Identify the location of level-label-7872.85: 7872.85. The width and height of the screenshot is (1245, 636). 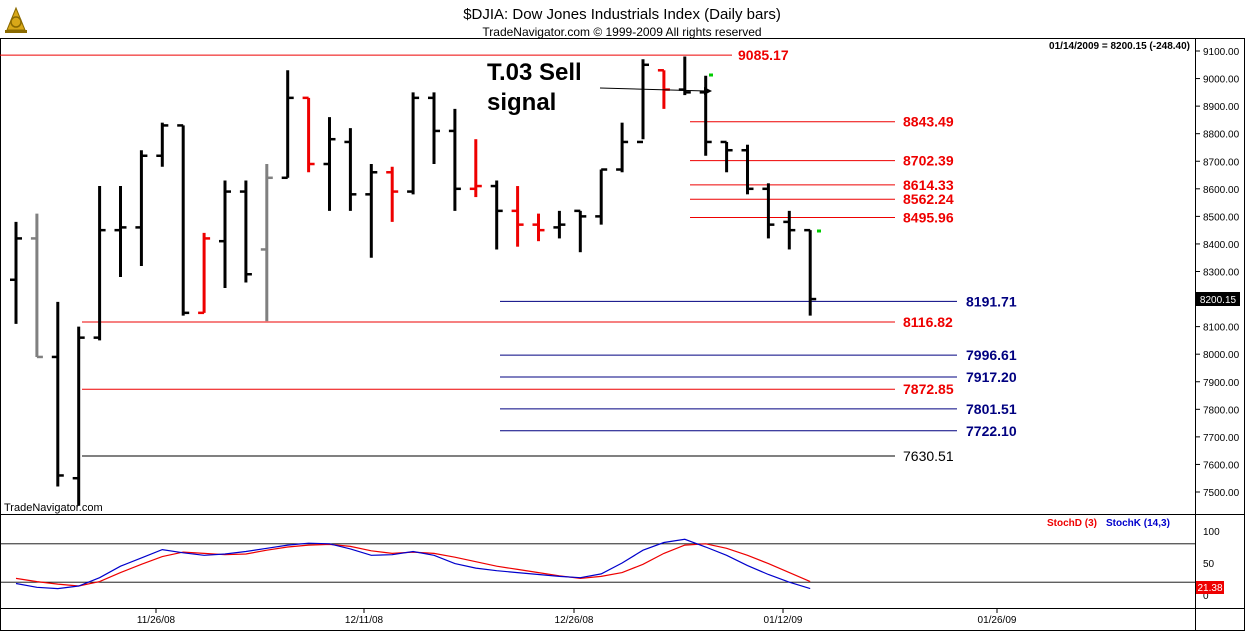
(928, 389).